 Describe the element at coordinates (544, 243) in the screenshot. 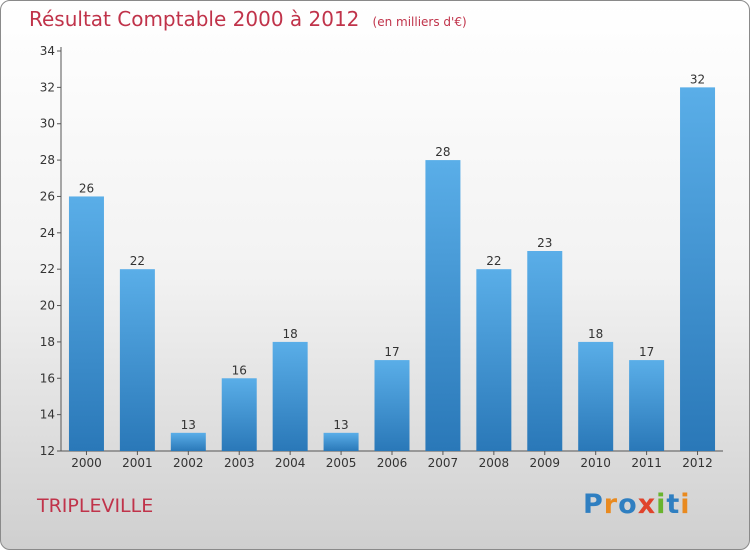

I see `data-label: 23` at that location.